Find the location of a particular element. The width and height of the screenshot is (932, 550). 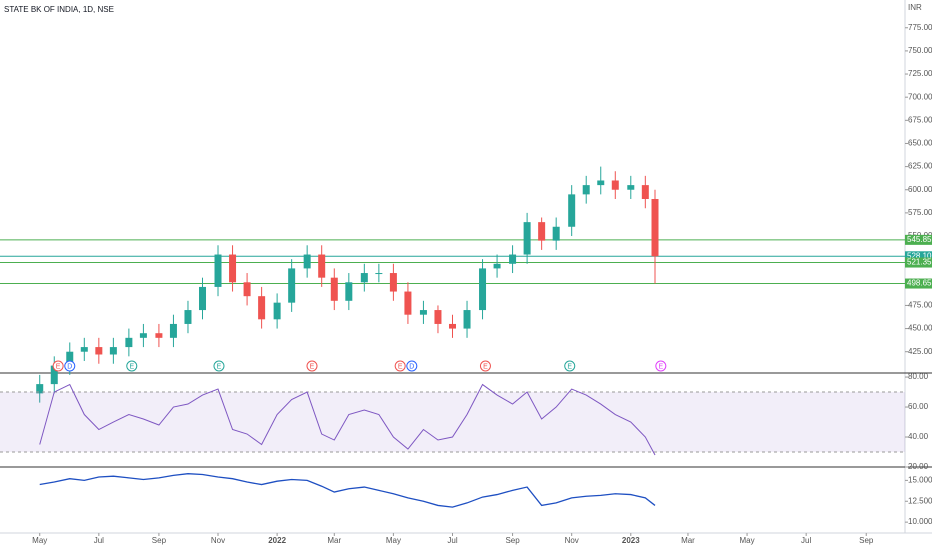

level-label: 521.35 is located at coordinates (919, 262).